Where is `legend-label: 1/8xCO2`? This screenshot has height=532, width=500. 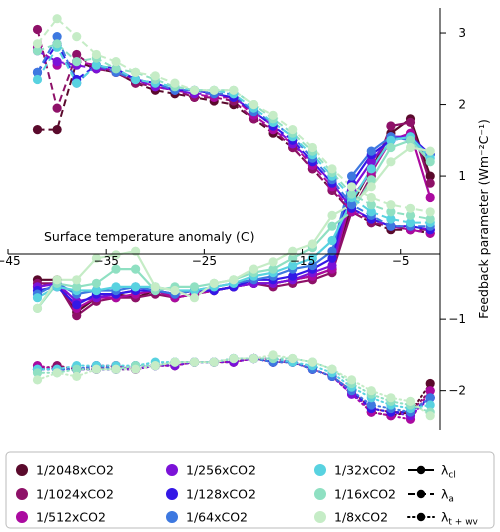
legend-label: 1/8xCO2 is located at coordinates (361, 517).